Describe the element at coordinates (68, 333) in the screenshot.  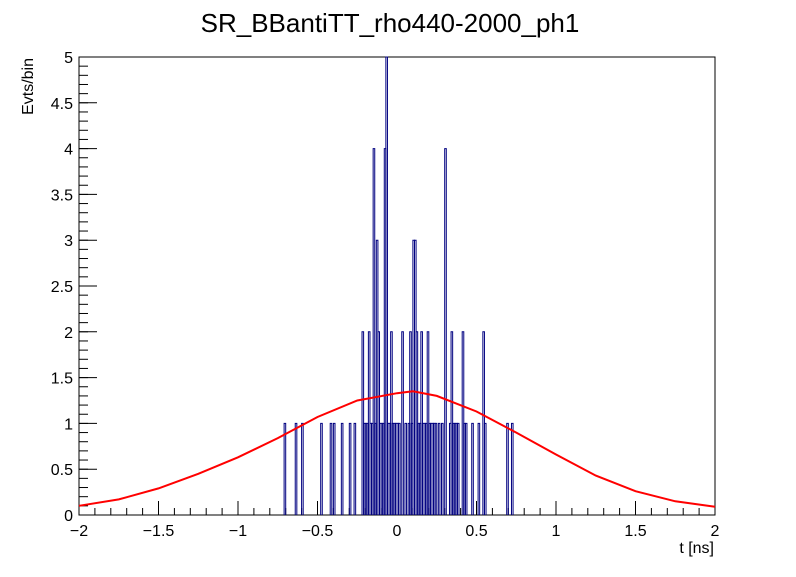
I see `y-tick-label: 2` at that location.